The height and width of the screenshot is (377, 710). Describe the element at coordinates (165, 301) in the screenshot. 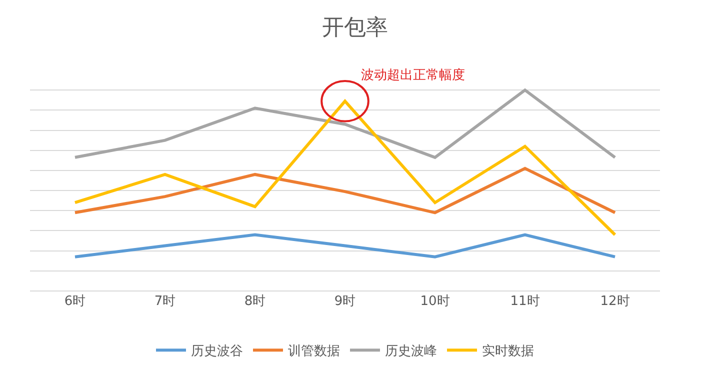

I see `x-tick-label: 7时` at that location.